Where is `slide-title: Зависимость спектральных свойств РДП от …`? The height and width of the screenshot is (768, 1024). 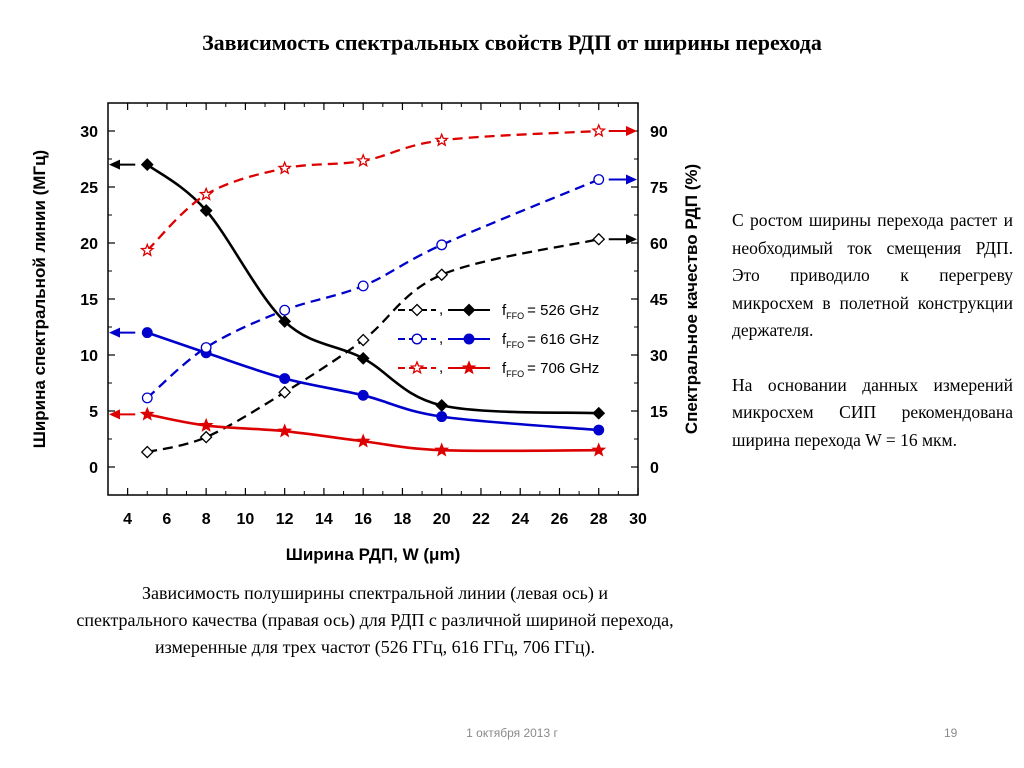
slide-title: Зависимость спектральных свойств РДП от … is located at coordinates (512, 42).